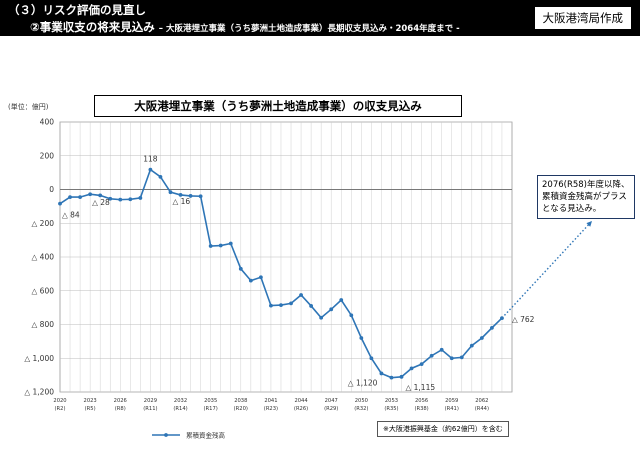 This screenshot has width=640, height=457. Describe the element at coordinates (210, 401) in the screenshot. I see `x-tick-label: 2035` at that location.